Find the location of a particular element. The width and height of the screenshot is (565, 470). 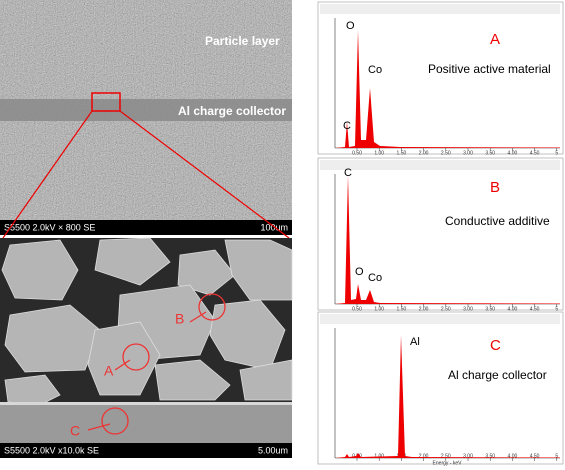

label: Particle layer is located at coordinates (242, 41).